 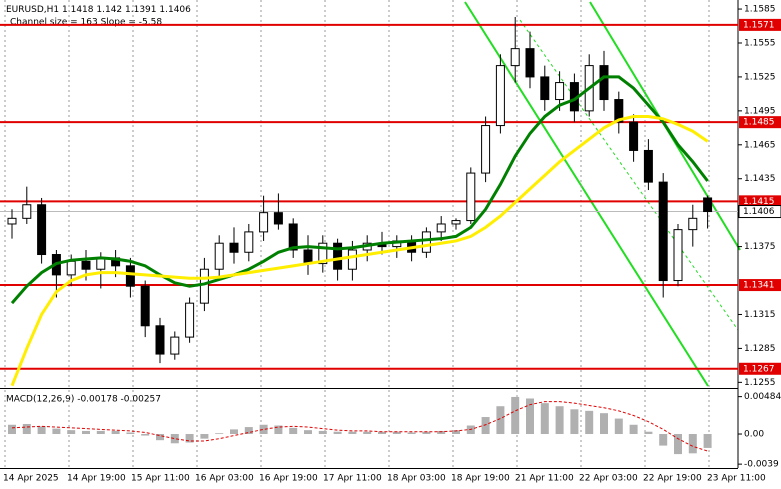 What do you see at coordinates (83, 400) in the screenshot?
I see `macd-title: MACD(12,26,9) -0.00178 -0.00257` at bounding box center [83, 400].